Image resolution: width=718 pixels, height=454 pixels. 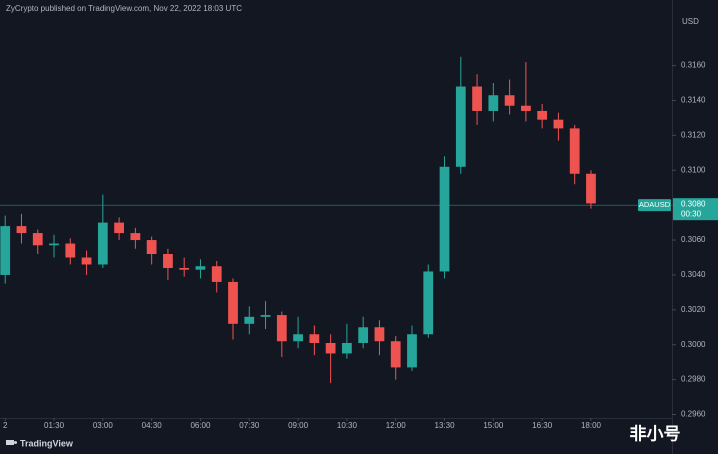 I want to click on x-tick-label: 04:30, so click(x=152, y=425).